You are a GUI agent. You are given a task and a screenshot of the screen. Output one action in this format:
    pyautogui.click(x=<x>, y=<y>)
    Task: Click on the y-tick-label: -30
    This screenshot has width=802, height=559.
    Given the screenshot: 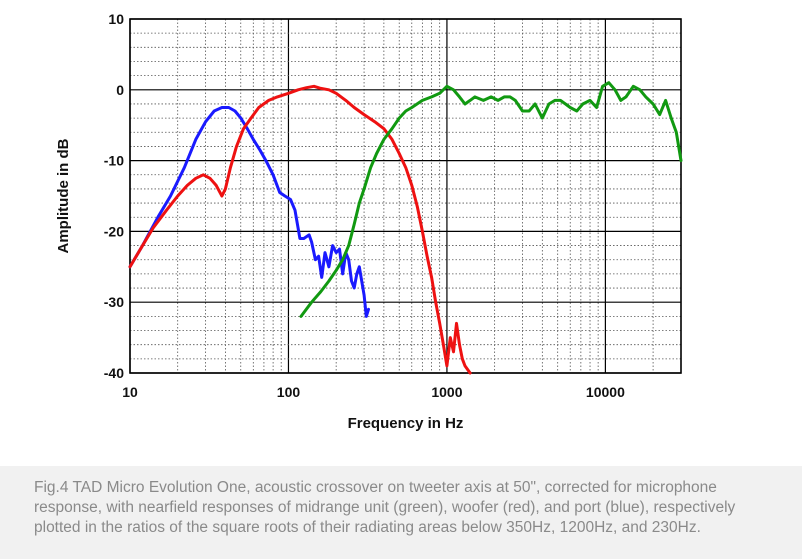 What is the action you would take?
    pyautogui.click(x=114, y=302)
    